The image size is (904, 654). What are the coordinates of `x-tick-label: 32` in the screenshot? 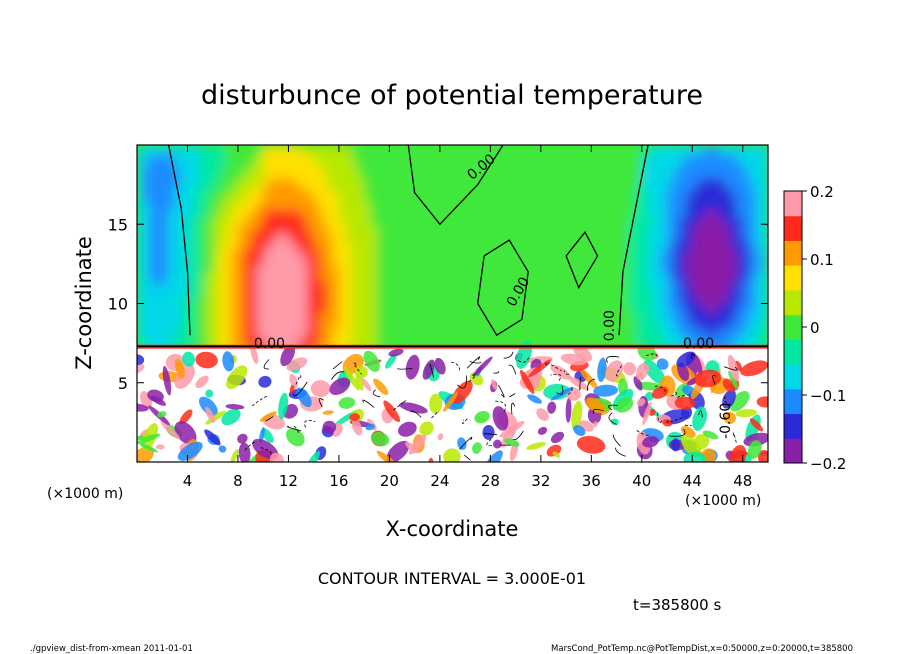 It's located at (540, 481).